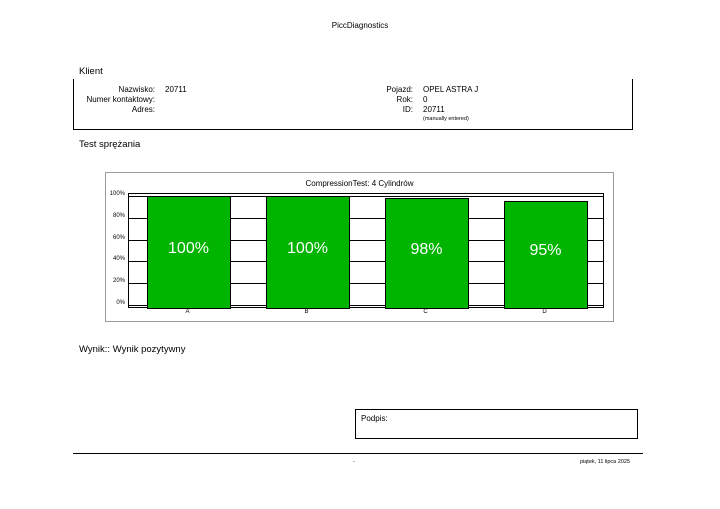  Describe the element at coordinates (446, 119) in the screenshot. I see `id-note: (manually entered)` at that location.